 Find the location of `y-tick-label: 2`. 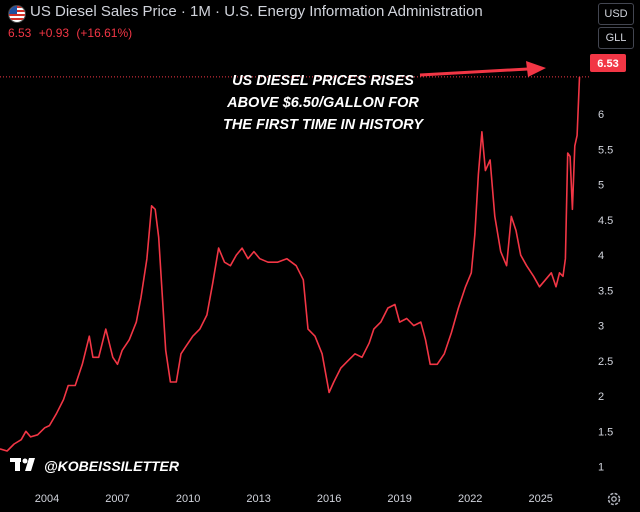

y-tick-label: 2 is located at coordinates (601, 397).